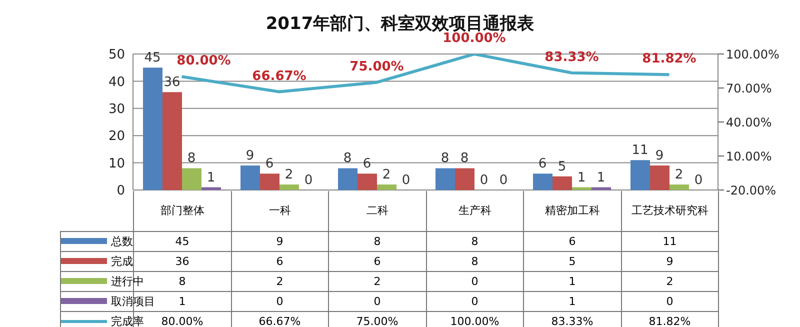  Describe the element at coordinates (751, 190) in the screenshot. I see `y2-tick-label: -20.00%` at that location.